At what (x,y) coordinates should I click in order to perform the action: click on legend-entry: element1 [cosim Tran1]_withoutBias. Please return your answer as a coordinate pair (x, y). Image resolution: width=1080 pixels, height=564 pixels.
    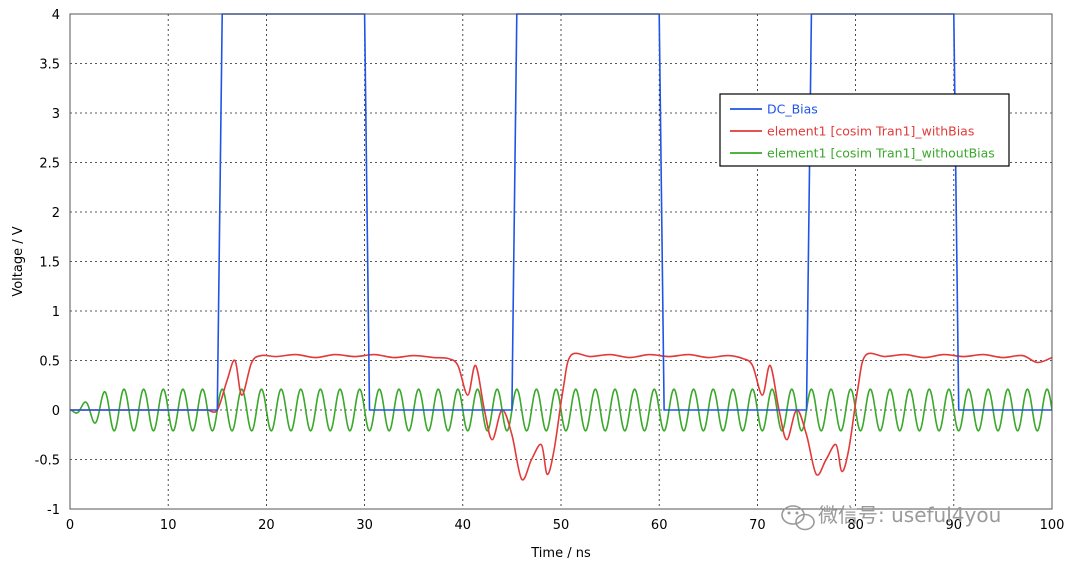
    Looking at the image, I should click on (881, 153).